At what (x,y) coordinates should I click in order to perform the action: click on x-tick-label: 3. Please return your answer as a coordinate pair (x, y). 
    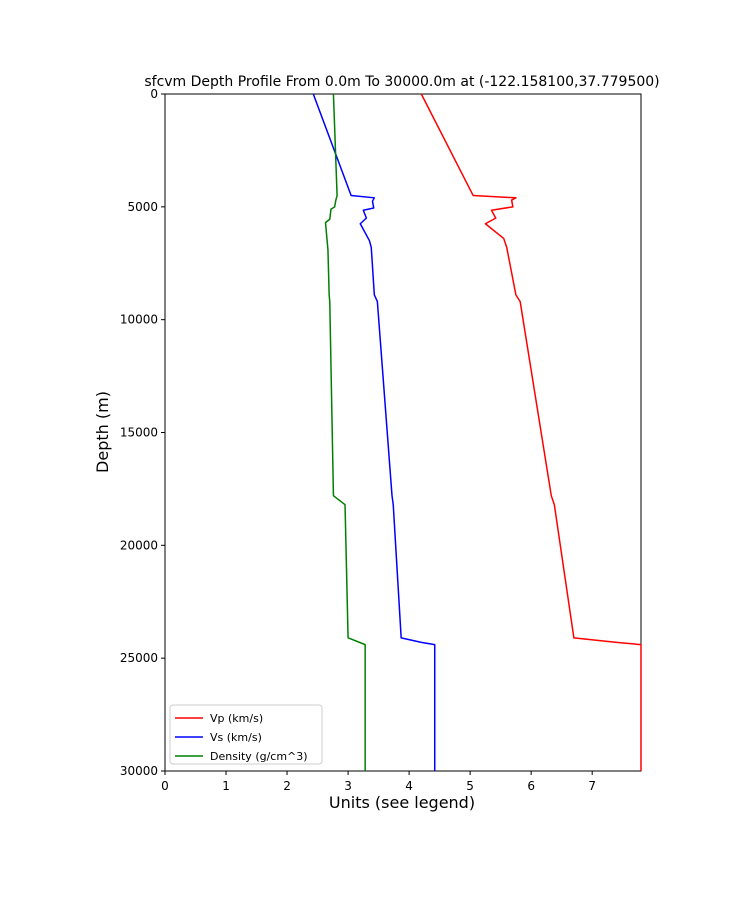
    Looking at the image, I should click on (348, 786).